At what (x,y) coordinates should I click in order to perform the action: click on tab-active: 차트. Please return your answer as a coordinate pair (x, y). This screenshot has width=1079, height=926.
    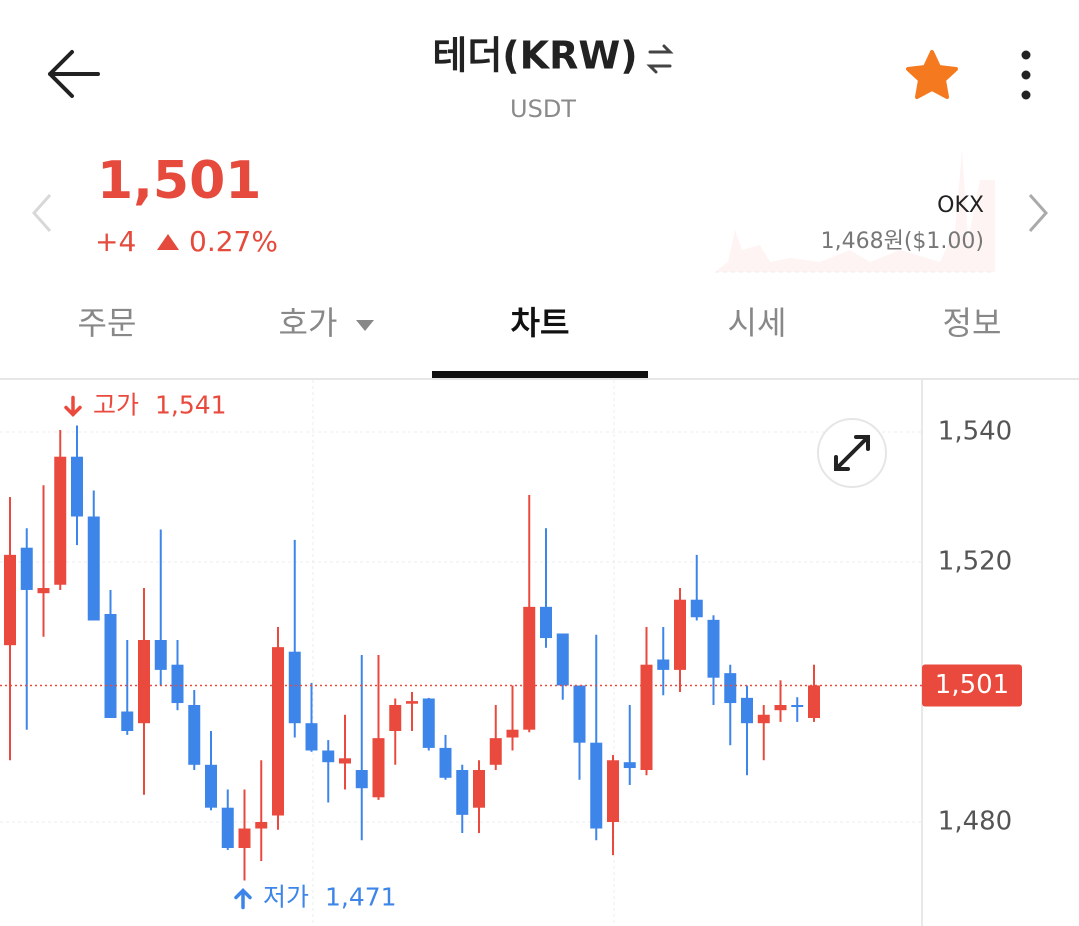
    Looking at the image, I should click on (540, 323).